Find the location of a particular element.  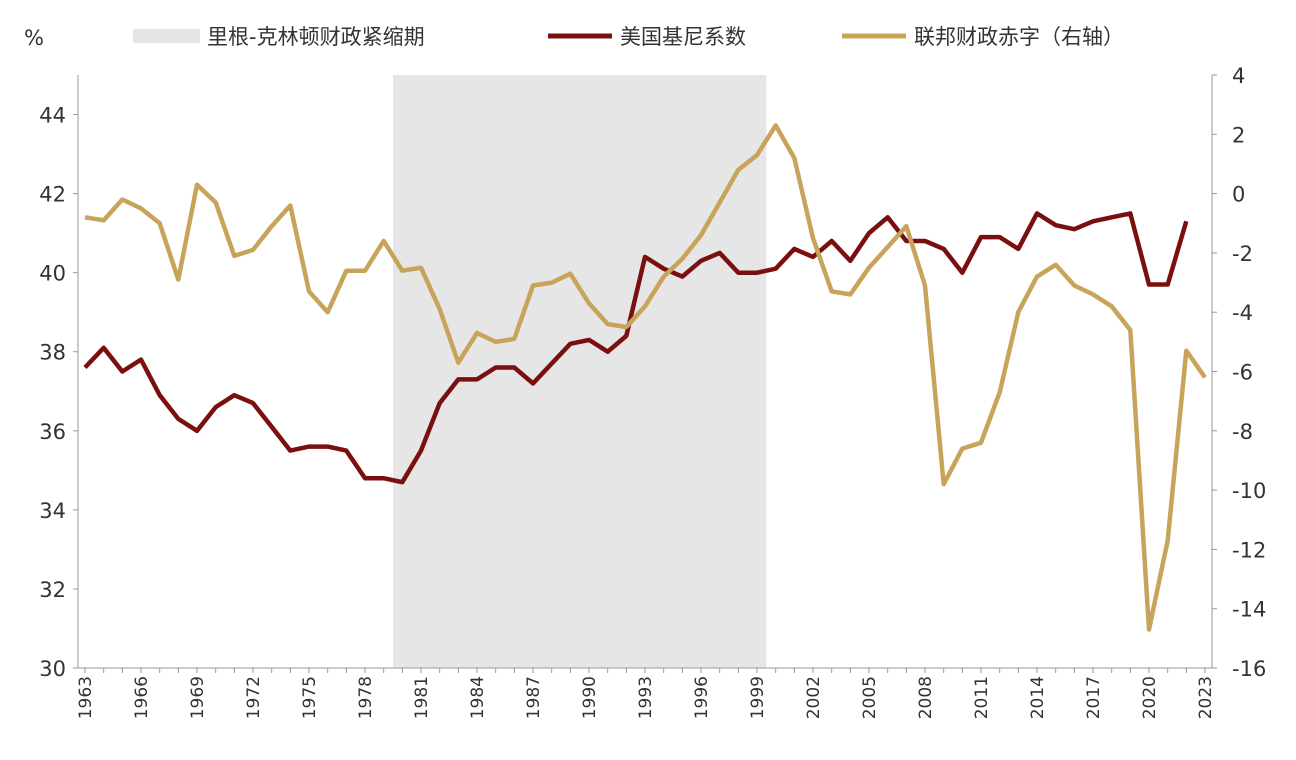

right-tick-label: -14 is located at coordinates (1249, 610).